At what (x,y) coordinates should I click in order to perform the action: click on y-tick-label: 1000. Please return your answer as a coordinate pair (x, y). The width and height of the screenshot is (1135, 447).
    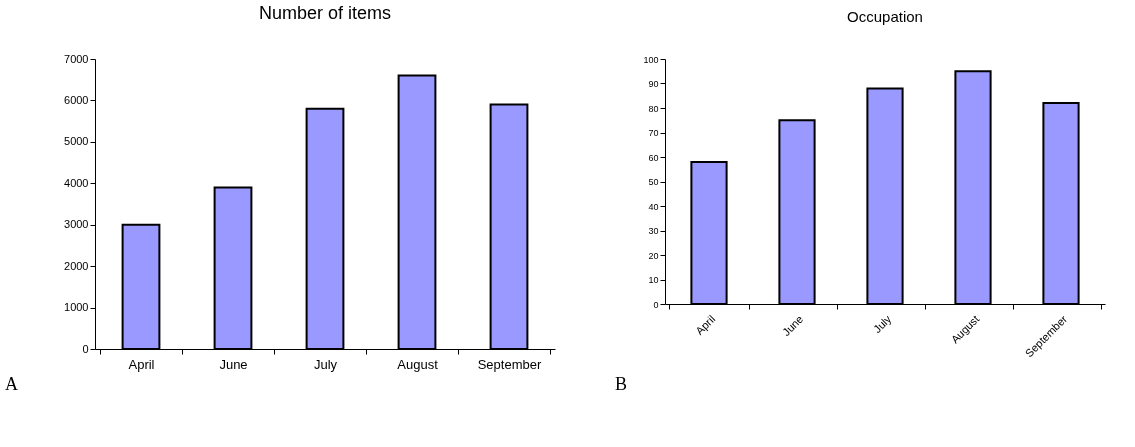
    Looking at the image, I should click on (76, 307).